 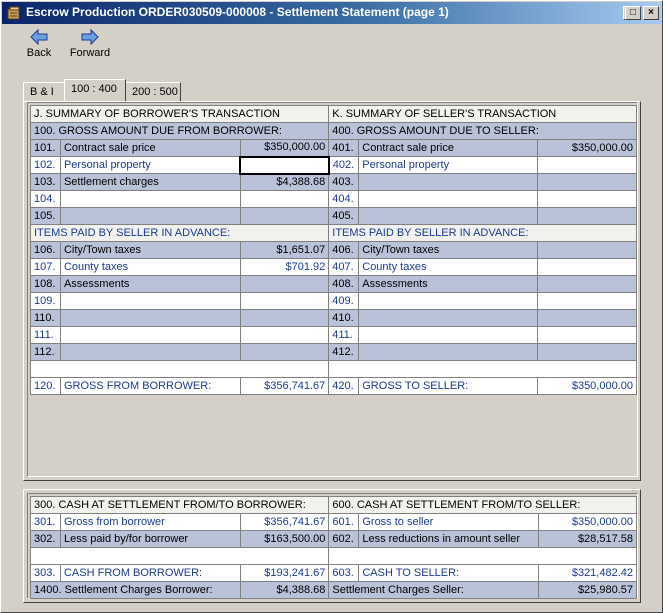 I want to click on line-number: 109., so click(x=45, y=301).